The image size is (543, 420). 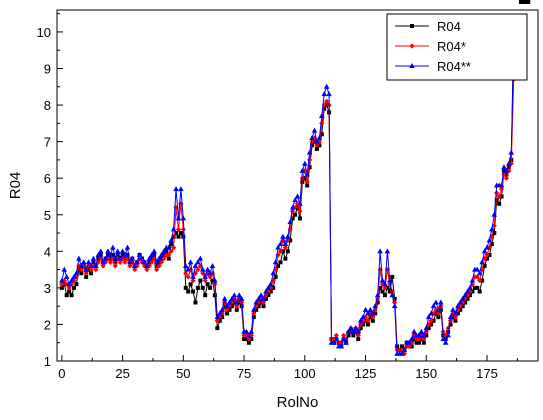 I want to click on x-axis-title: RolNo, so click(x=298, y=402).